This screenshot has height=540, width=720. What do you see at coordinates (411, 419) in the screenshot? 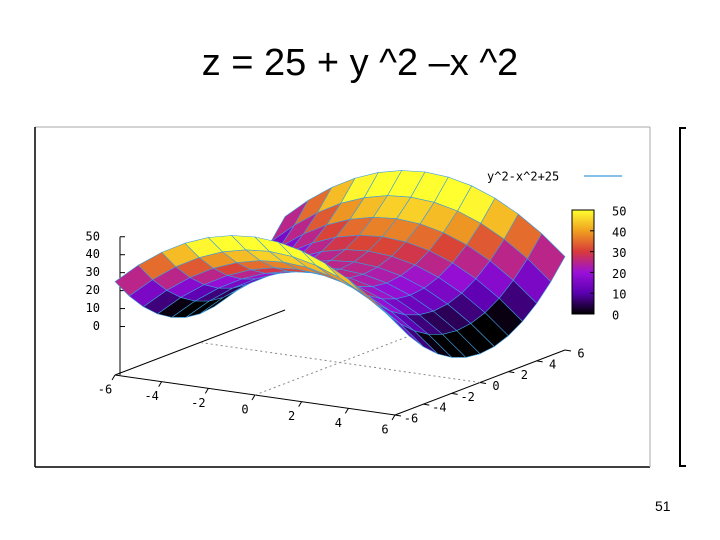
I see `y-tick-label: -6` at bounding box center [411, 419].